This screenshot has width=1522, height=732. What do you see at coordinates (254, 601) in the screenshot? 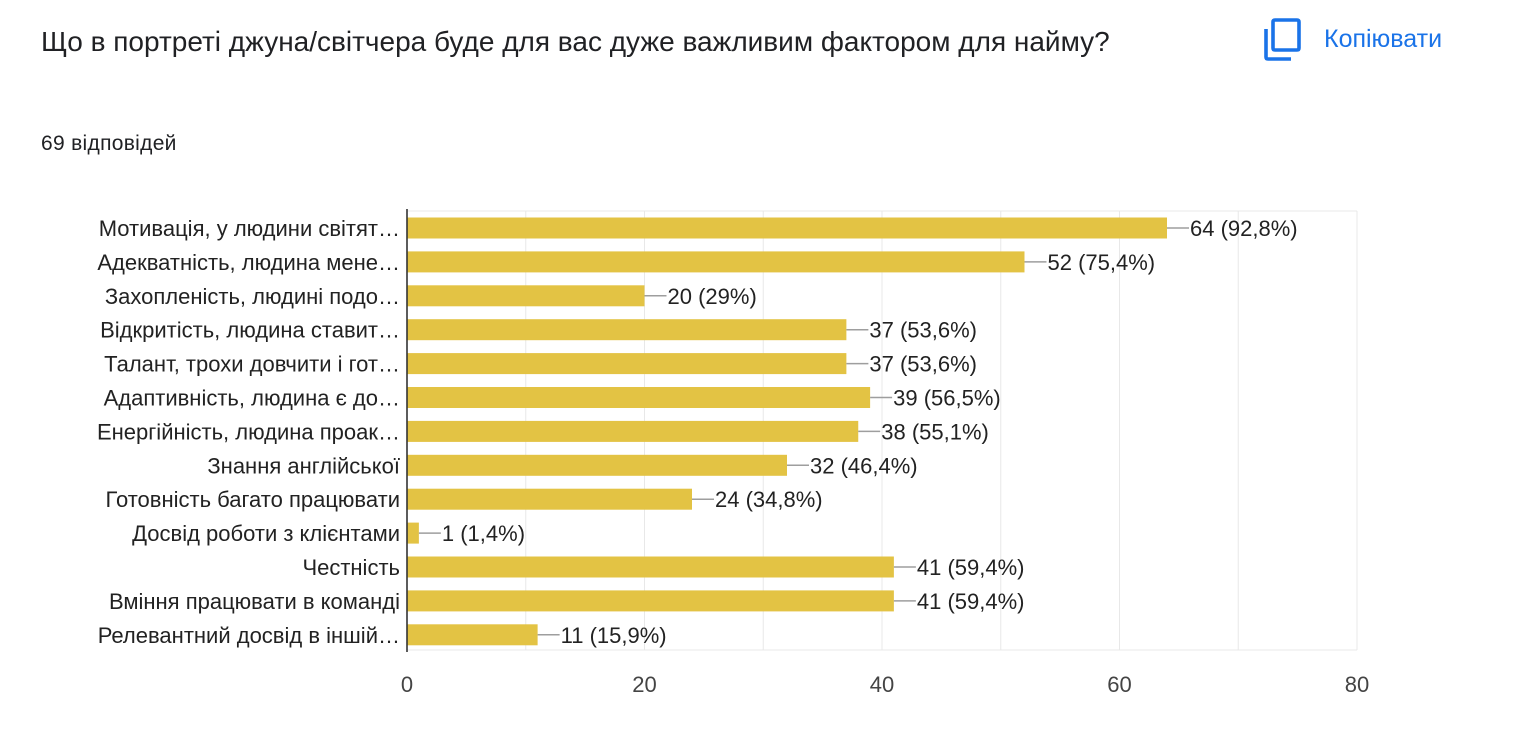
I see `category-label: Вміння працювати в команді` at bounding box center [254, 601].